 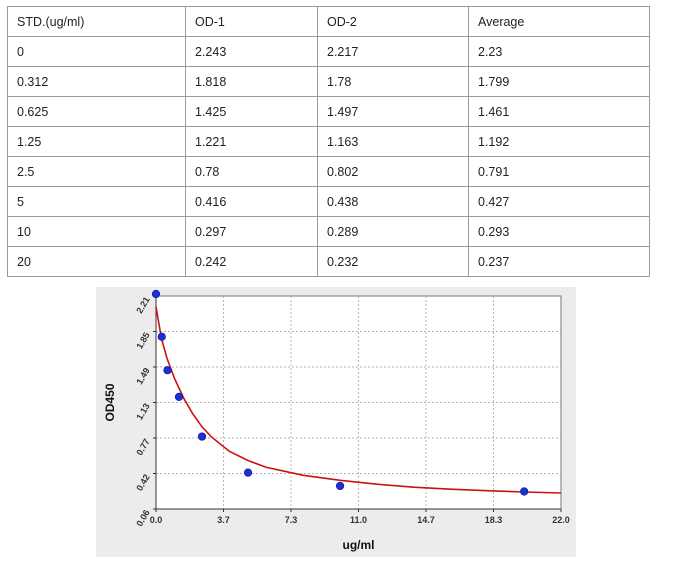 I want to click on table-cell: 1.25, so click(x=96, y=141).